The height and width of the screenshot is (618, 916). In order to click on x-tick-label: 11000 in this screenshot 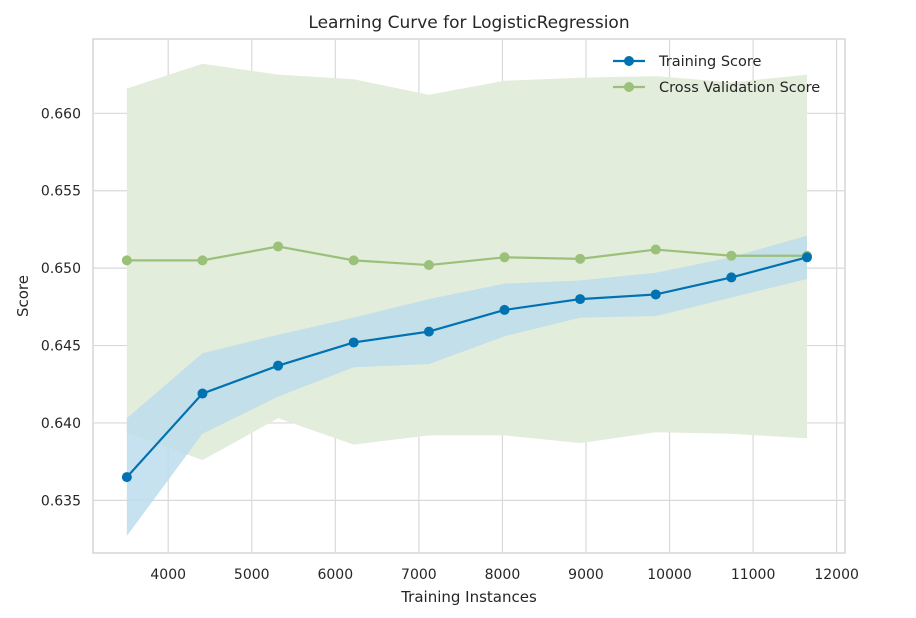, I will do `click(753, 575)`.